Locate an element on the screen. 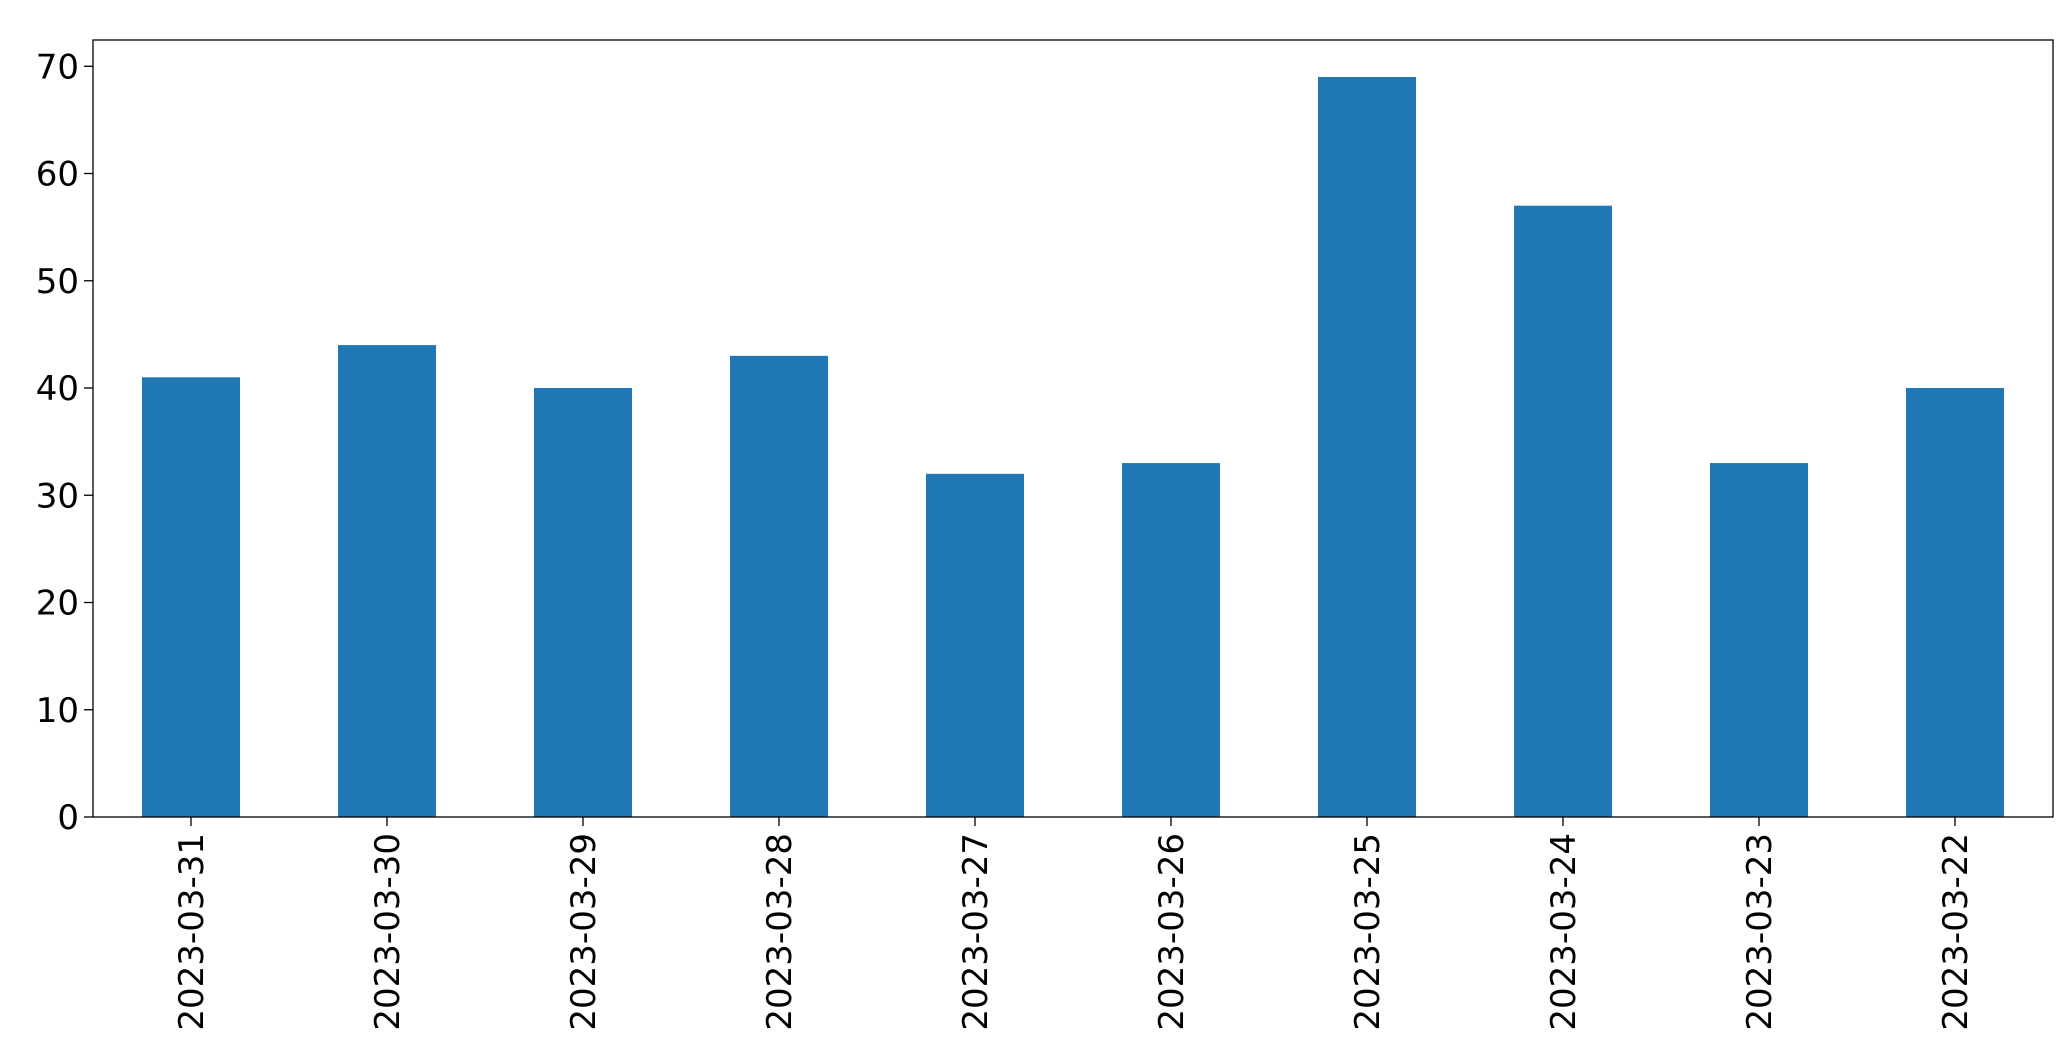 This screenshot has width=2071, height=1061. x-tick-label: 2023-03-24 is located at coordinates (1564, 932).